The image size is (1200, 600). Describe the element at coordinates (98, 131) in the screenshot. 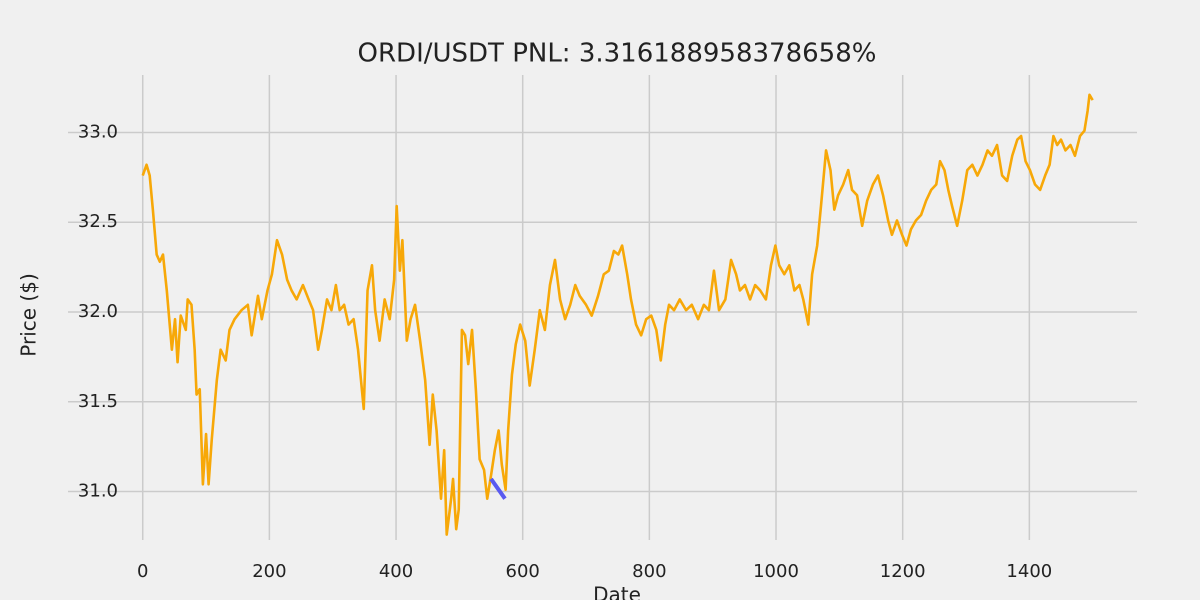

I see `y-tick-label: 33.0` at that location.